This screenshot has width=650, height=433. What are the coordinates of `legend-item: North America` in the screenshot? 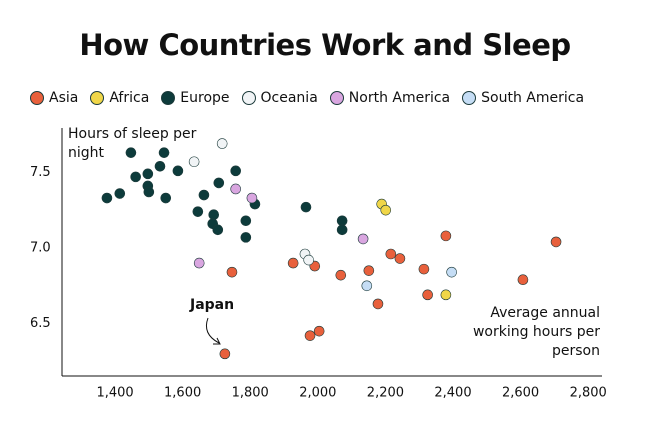 It's located at (390, 98).